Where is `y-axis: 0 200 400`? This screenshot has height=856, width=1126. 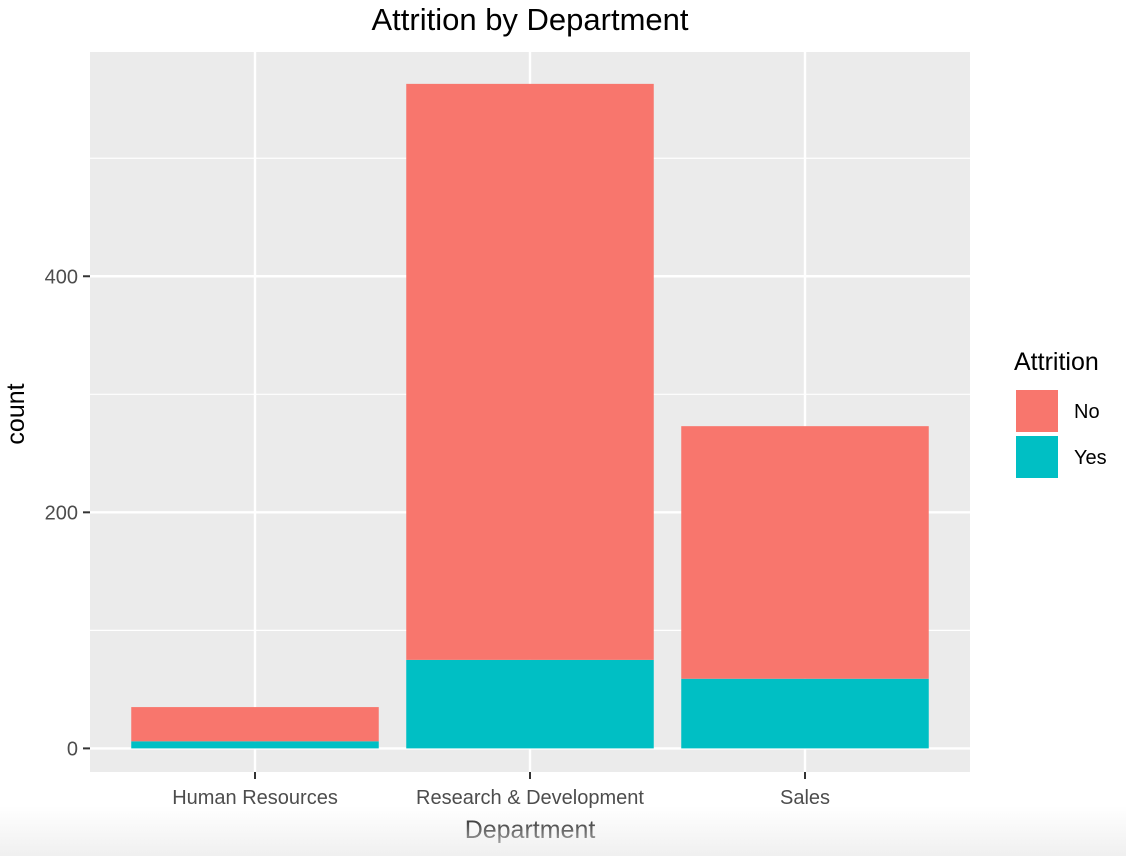 y-axis: 0 200 400 is located at coordinates (67, 513).